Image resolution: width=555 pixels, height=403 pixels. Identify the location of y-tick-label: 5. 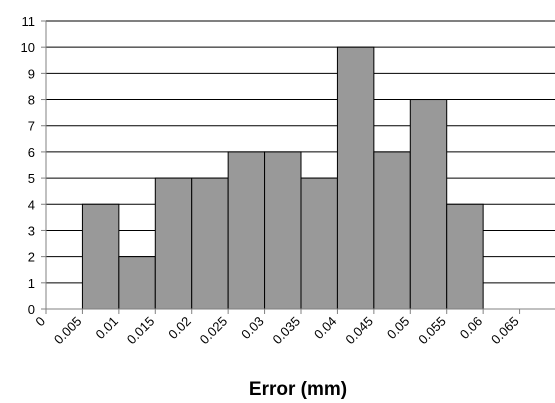
(31, 178).